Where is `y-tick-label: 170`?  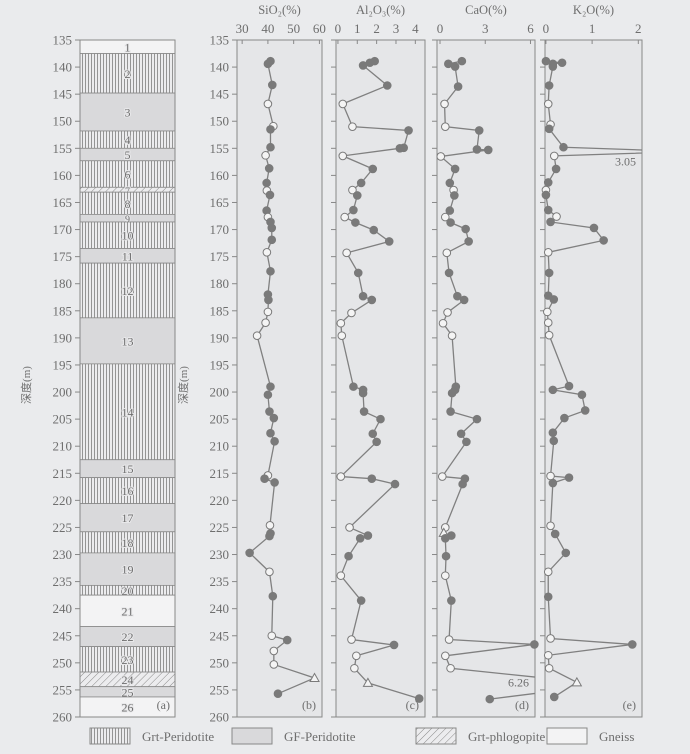
y-tick-label: 170 is located at coordinates (63, 229).